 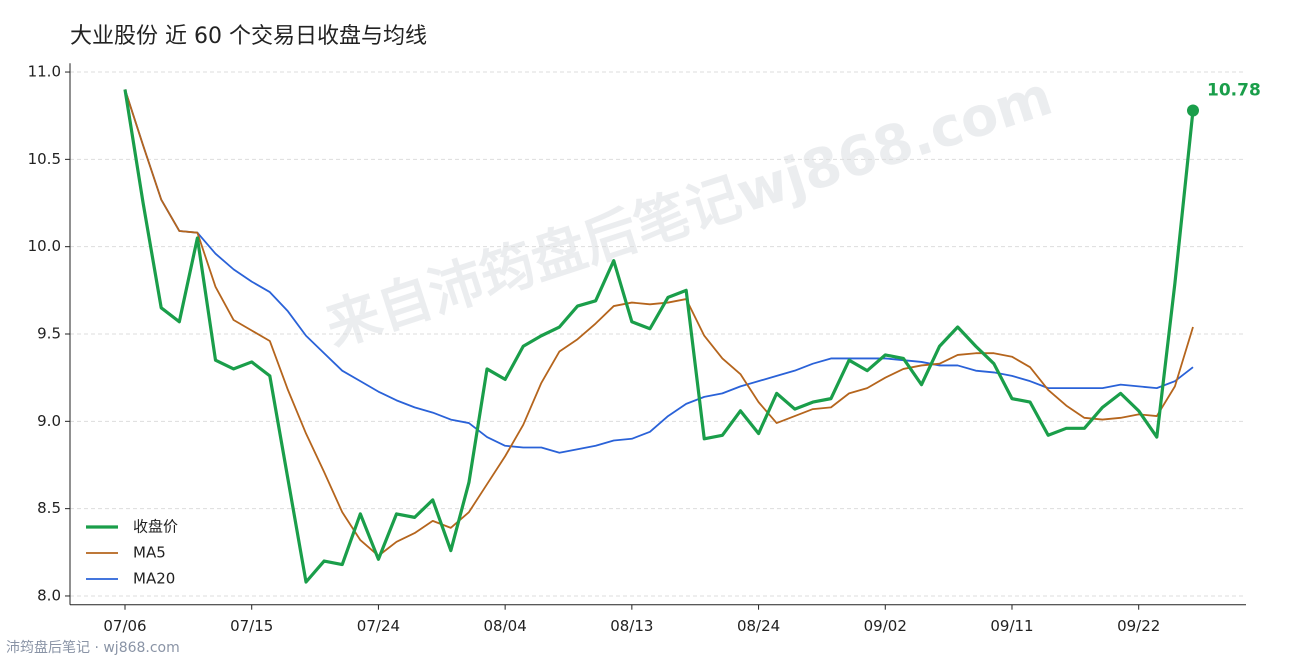 I want to click on y-tick-label: 11.0, so click(x=44, y=72).